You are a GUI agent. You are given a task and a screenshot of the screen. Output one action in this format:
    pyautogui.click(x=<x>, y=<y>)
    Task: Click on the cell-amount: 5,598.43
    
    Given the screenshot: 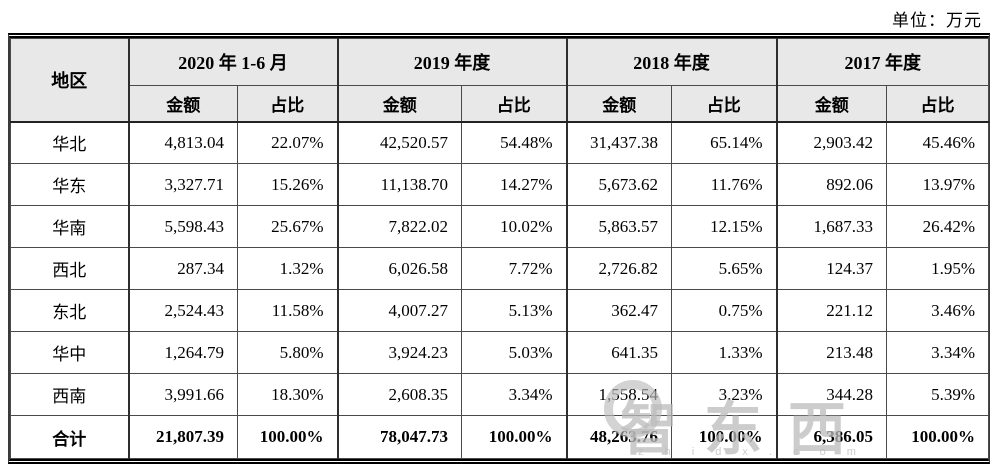 What is the action you would take?
    pyautogui.click(x=182, y=226)
    